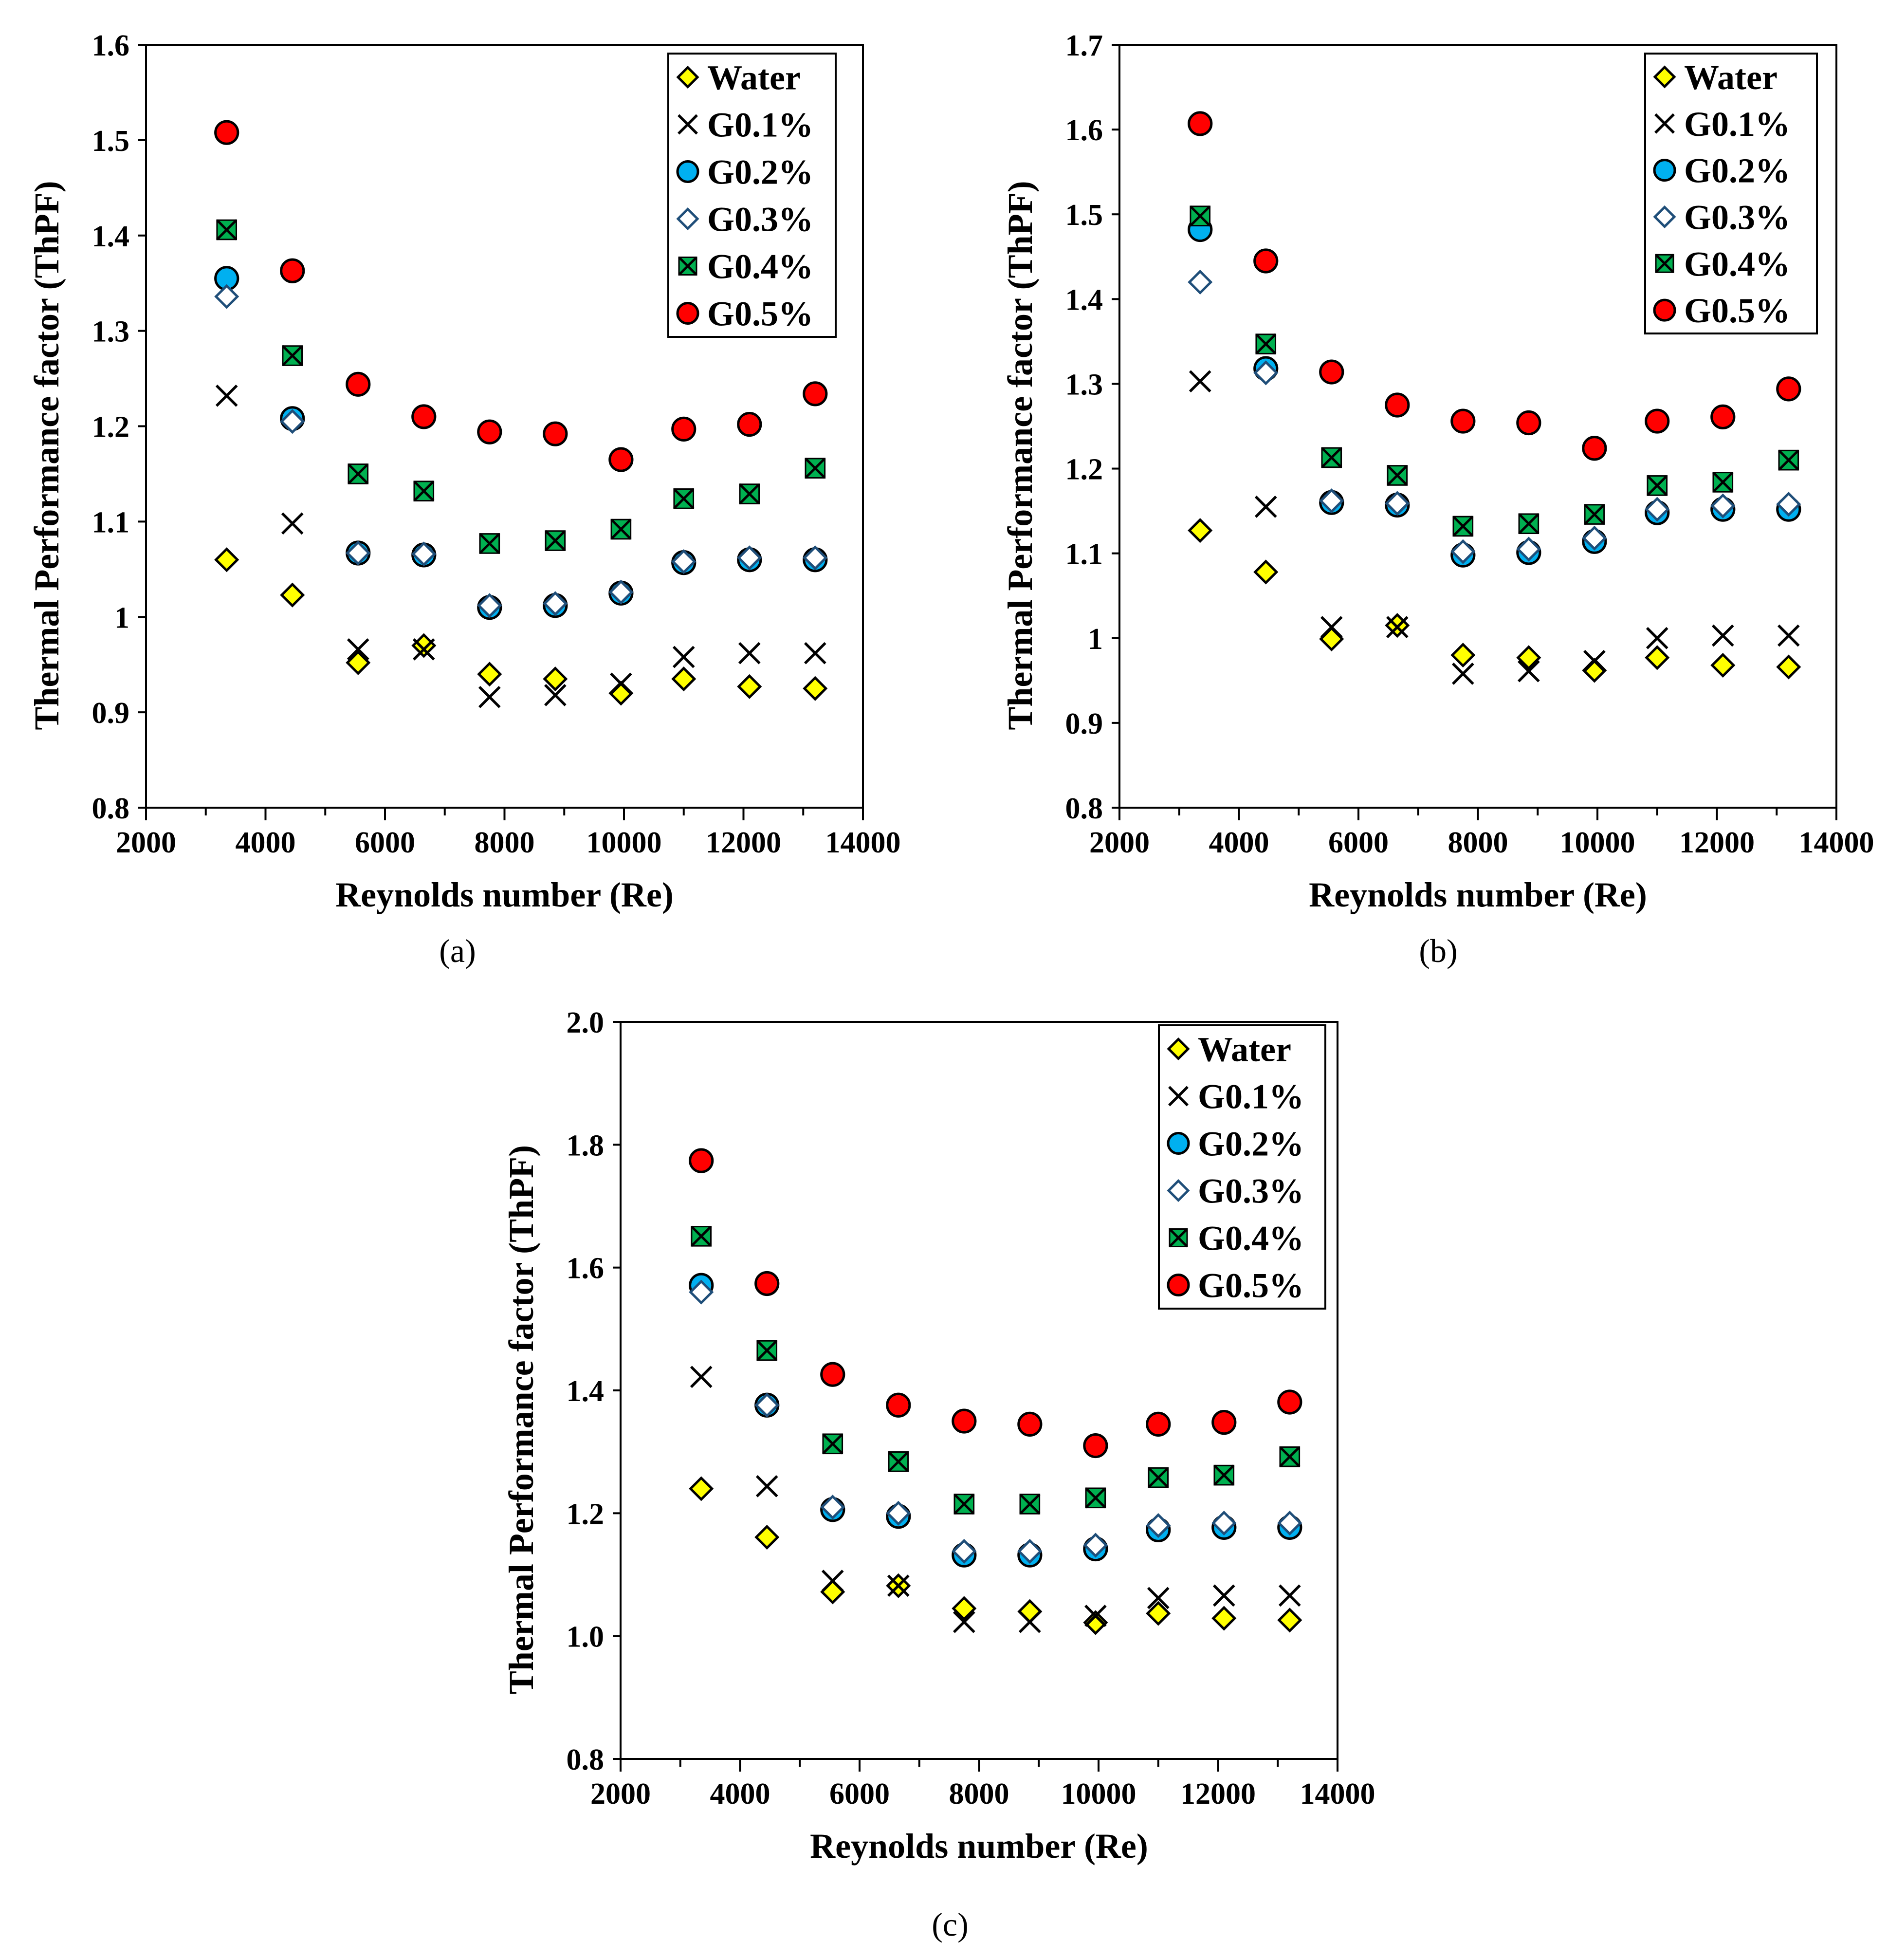  What do you see at coordinates (1731, 193) in the screenshot?
I see `legend-box` at bounding box center [1731, 193].